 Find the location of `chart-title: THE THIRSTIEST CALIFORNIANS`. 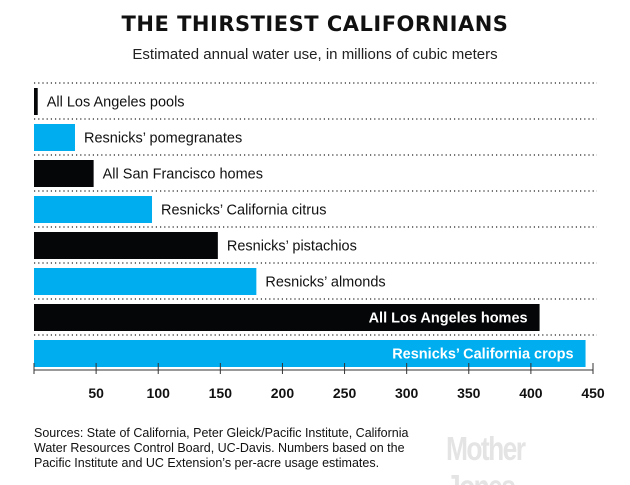

chart-title: THE THIRSTIEST CALIFORNIANS is located at coordinates (315, 24).